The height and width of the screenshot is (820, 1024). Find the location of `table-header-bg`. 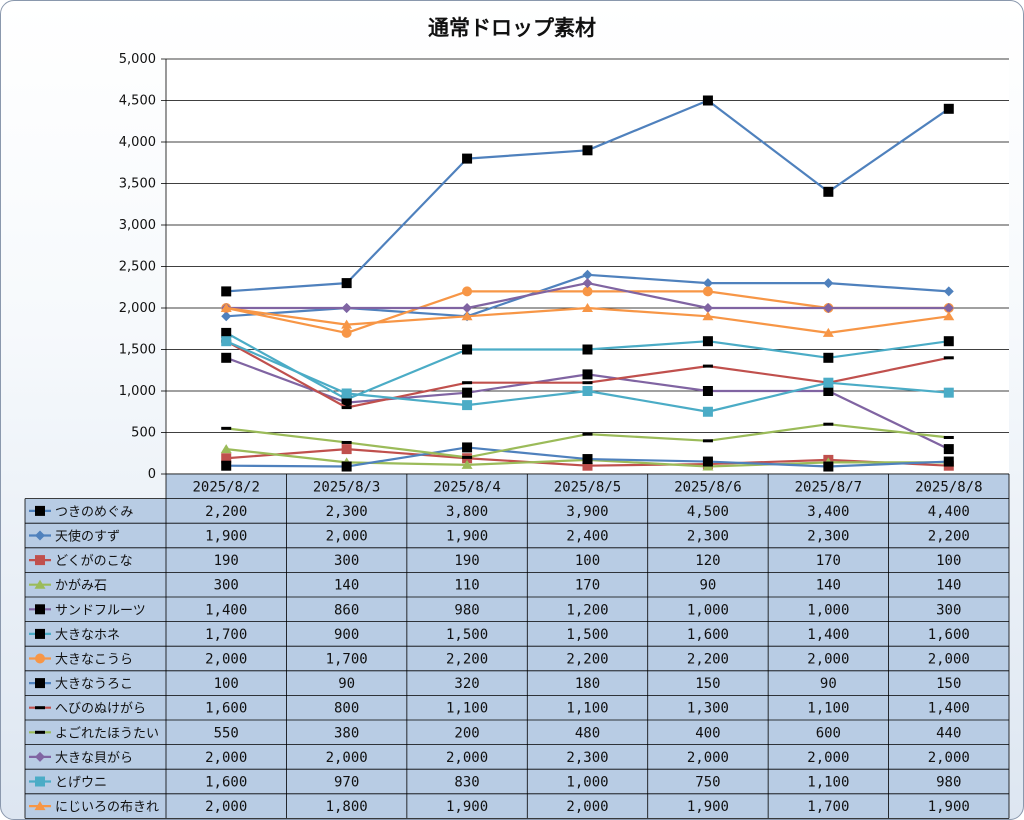

table-header-bg is located at coordinates (587, 486).